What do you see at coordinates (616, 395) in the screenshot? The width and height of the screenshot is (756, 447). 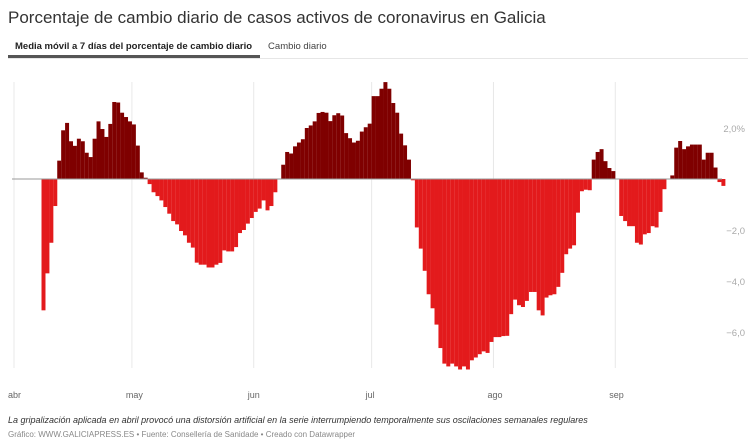 I see `x-tick-label: sep` at bounding box center [616, 395].